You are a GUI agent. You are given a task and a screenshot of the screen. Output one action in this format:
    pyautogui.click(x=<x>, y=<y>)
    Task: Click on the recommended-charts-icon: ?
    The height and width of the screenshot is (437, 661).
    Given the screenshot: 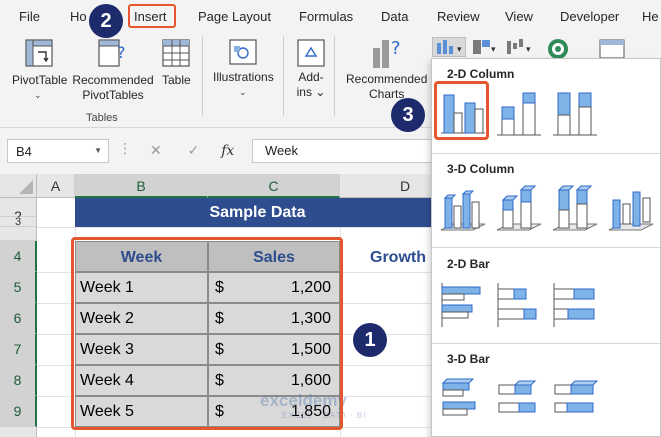 What is the action you would take?
    pyautogui.click(x=388, y=53)
    